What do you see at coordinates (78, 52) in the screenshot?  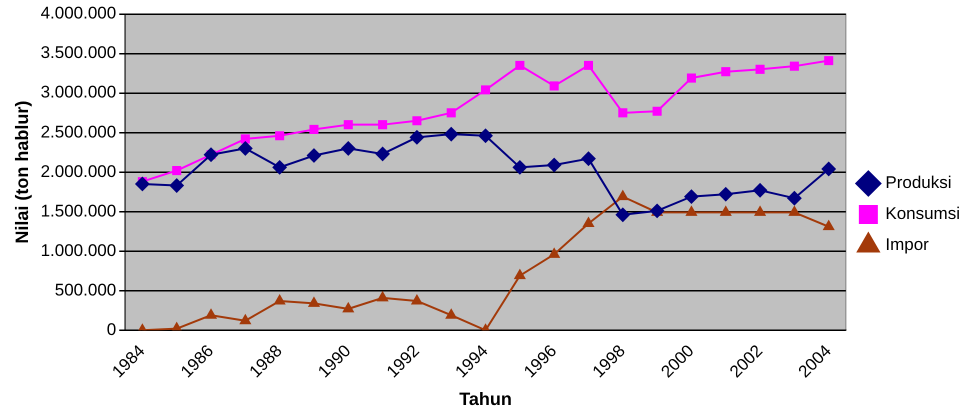 I see `y-tick-label: 3.500.000` at bounding box center [78, 52].